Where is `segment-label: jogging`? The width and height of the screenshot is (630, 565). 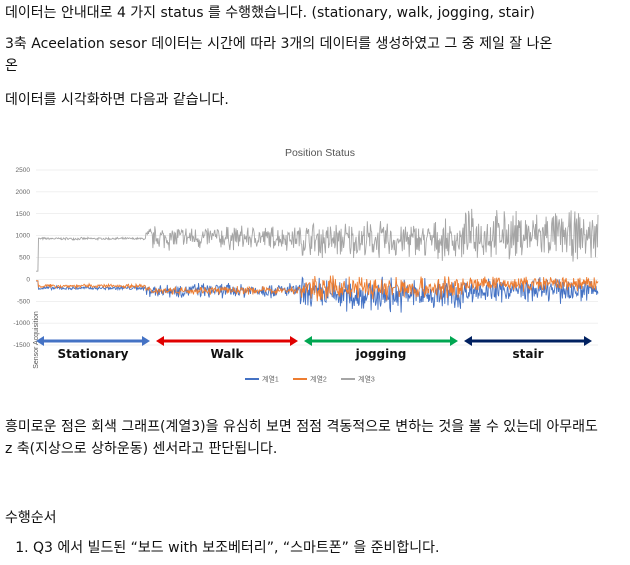
segment-label: jogging is located at coordinates (381, 354).